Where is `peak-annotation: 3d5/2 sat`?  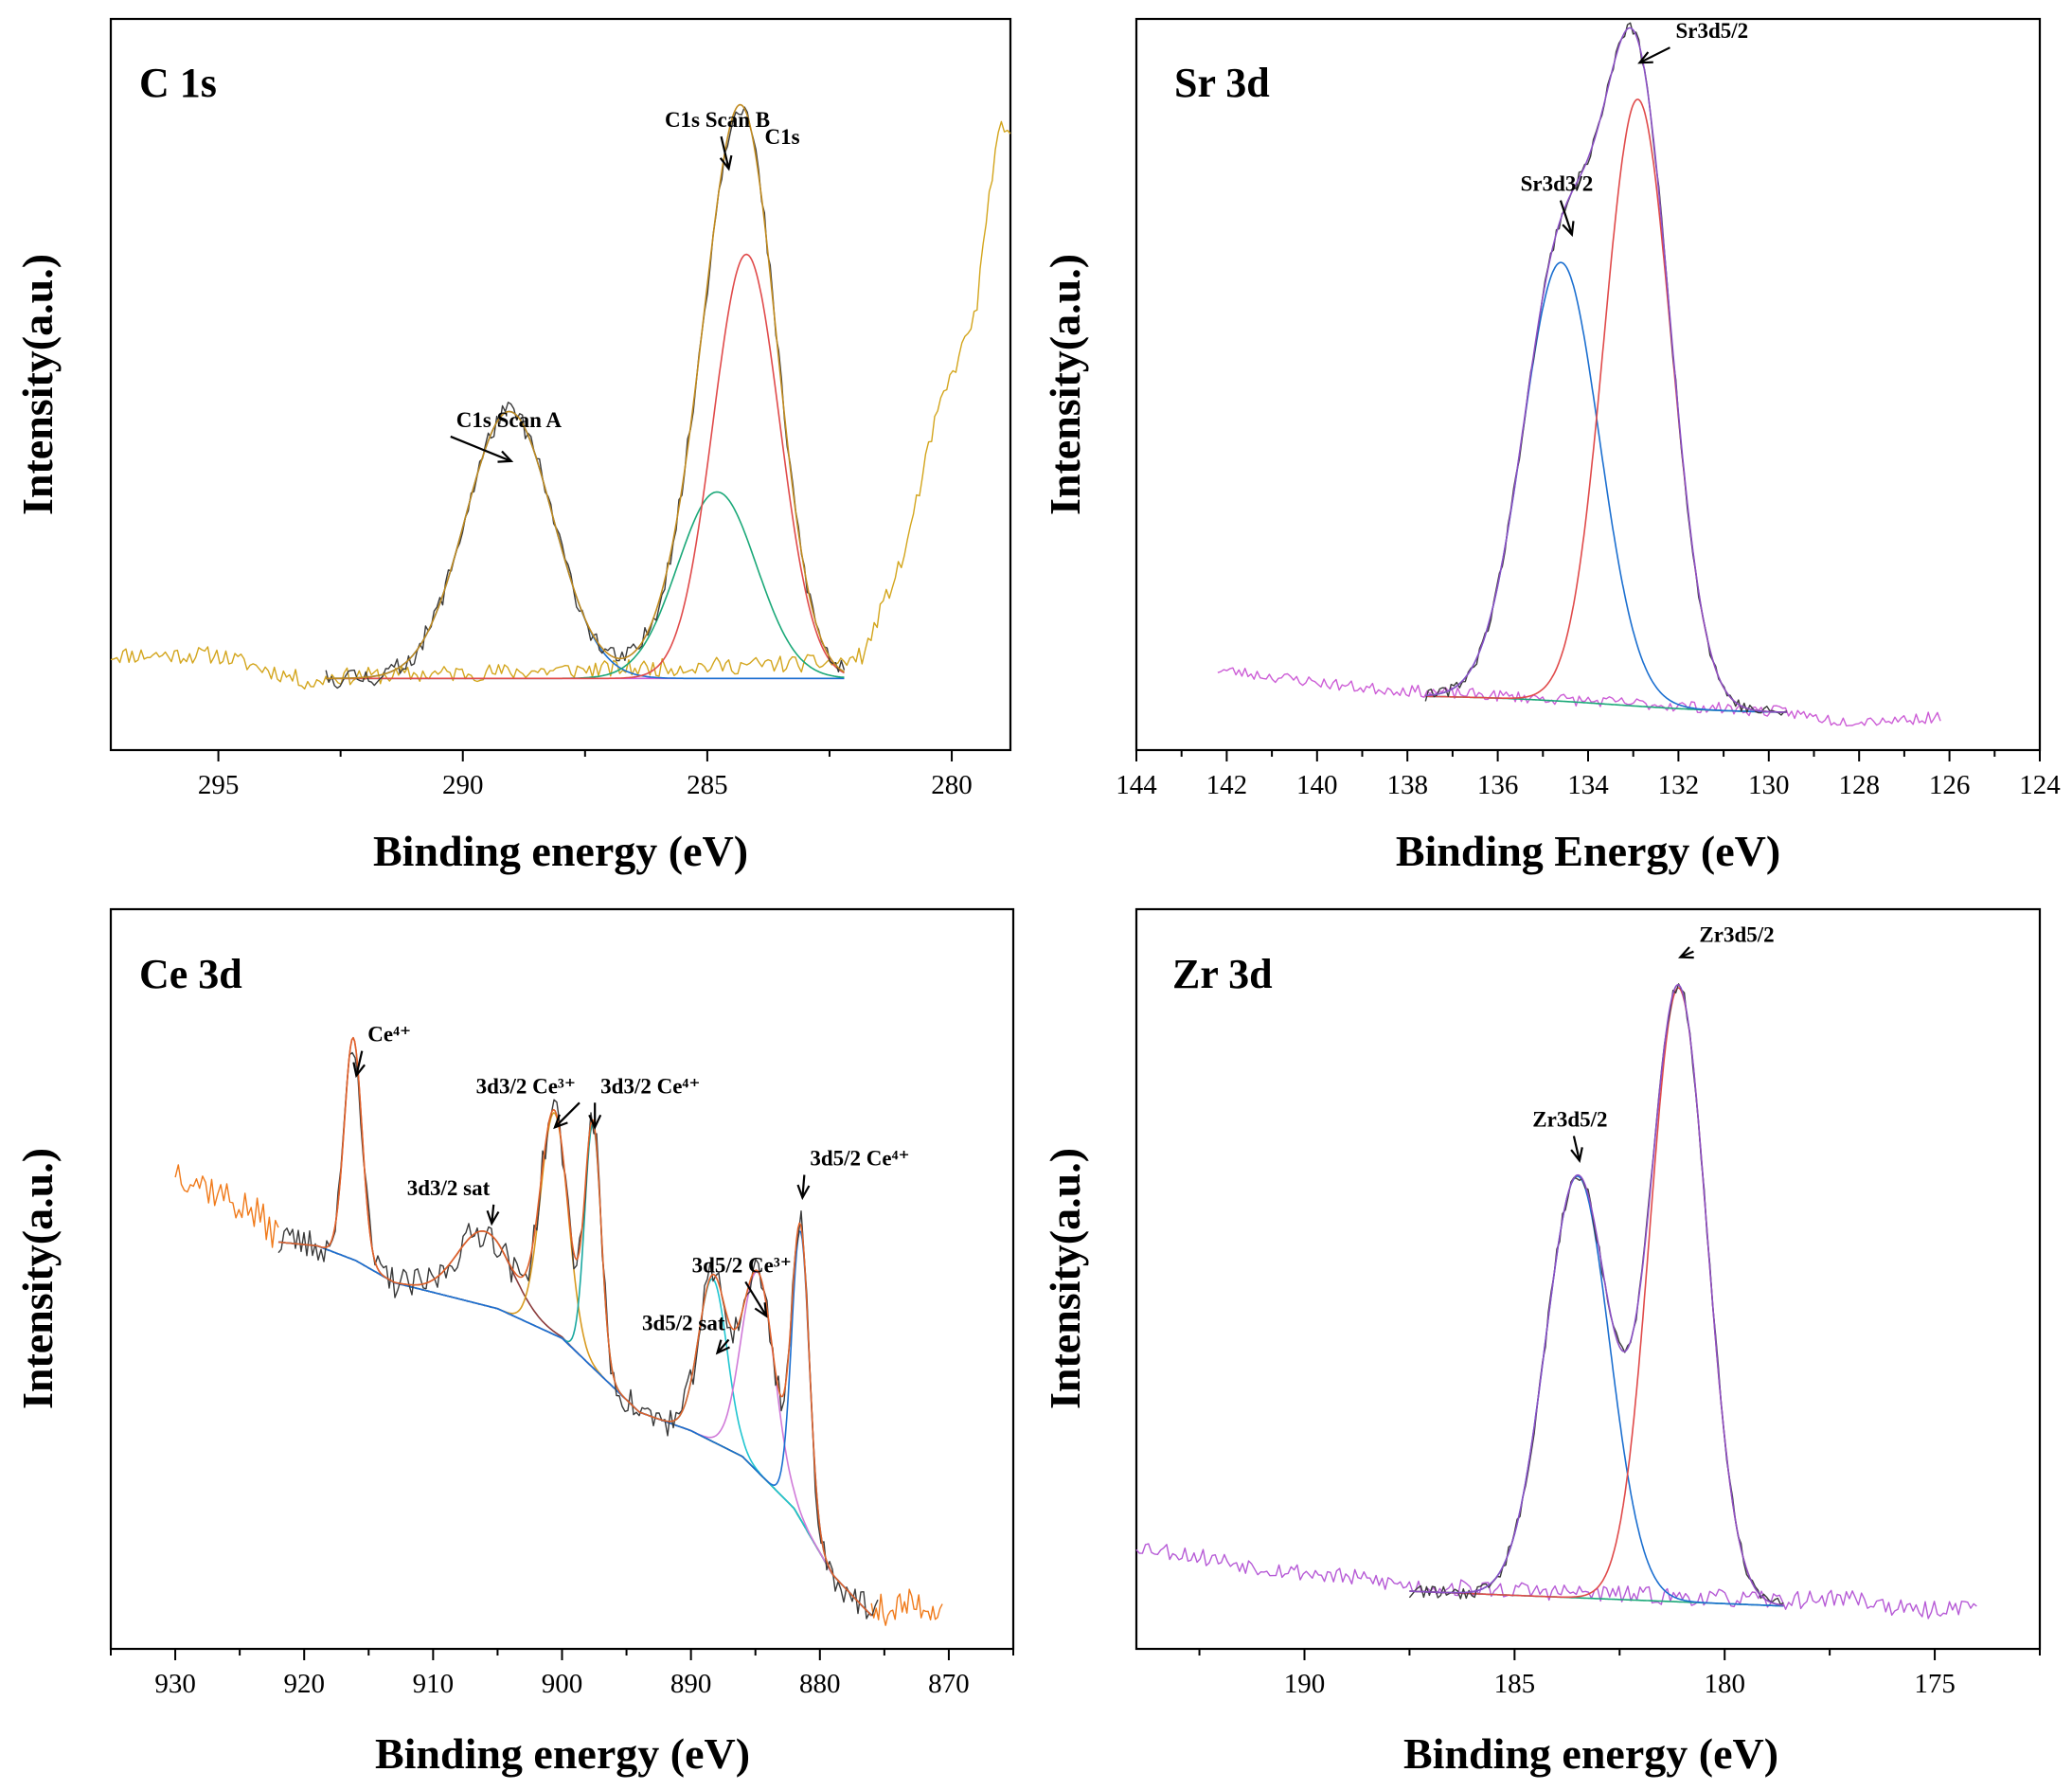
peak-annotation: 3d5/2 sat is located at coordinates (683, 1323).